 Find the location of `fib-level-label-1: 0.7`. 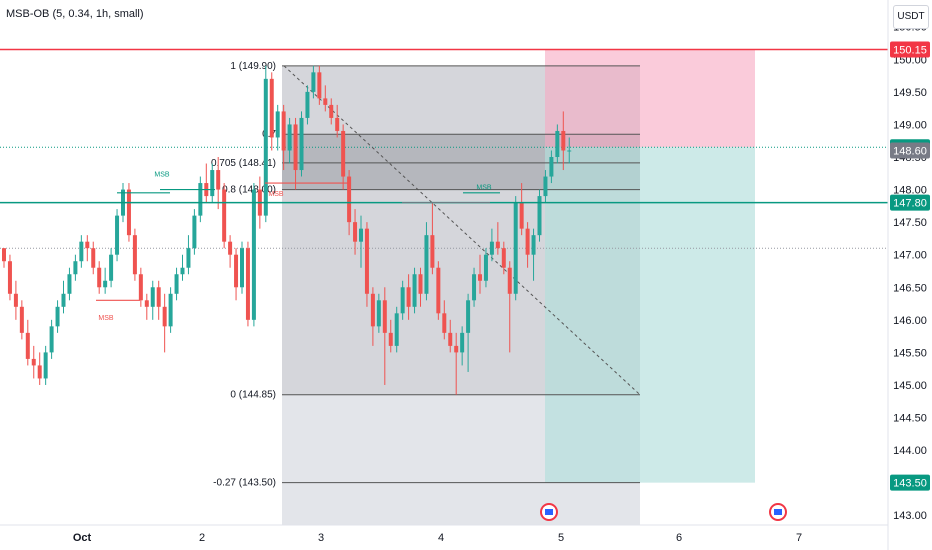

fib-level-label-1: 0.7 is located at coordinates (269, 134).